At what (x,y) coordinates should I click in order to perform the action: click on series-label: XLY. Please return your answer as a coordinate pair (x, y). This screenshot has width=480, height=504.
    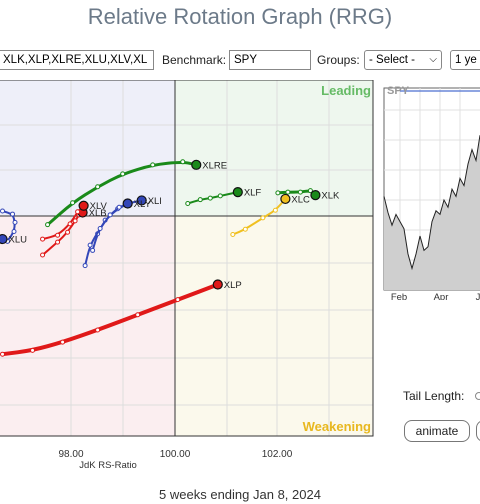
    Looking at the image, I should click on (143, 204).